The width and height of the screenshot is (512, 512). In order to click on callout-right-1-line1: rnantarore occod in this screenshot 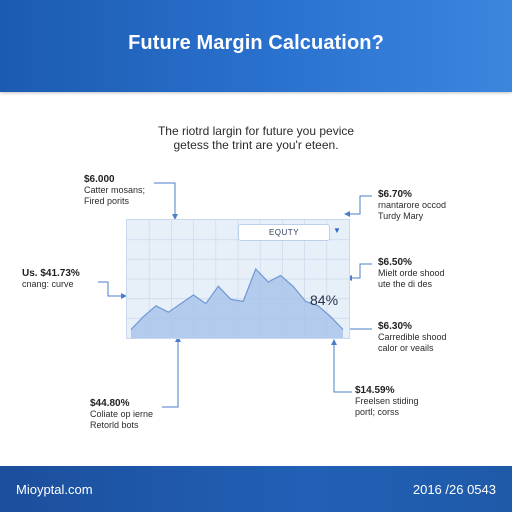, I will do `click(412, 205)`.